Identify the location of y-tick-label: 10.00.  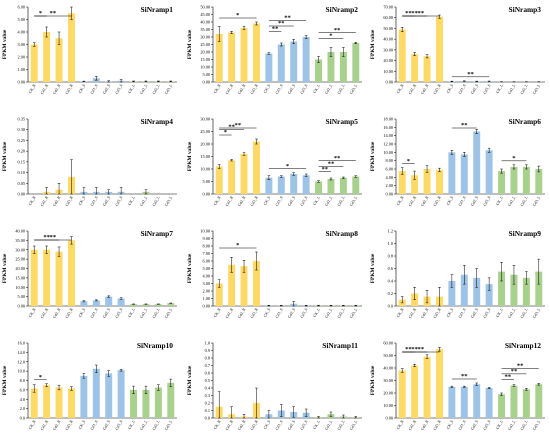
(20, 287).